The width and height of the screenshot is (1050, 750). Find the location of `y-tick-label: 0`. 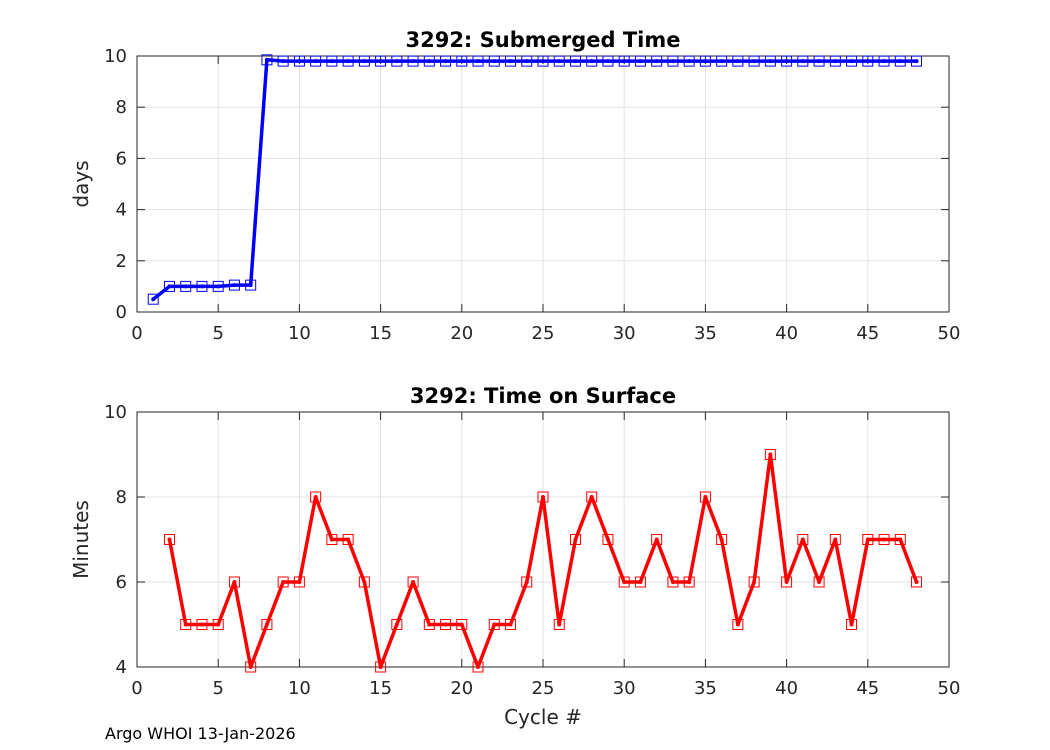

y-tick-label: 0 is located at coordinates (121, 312).